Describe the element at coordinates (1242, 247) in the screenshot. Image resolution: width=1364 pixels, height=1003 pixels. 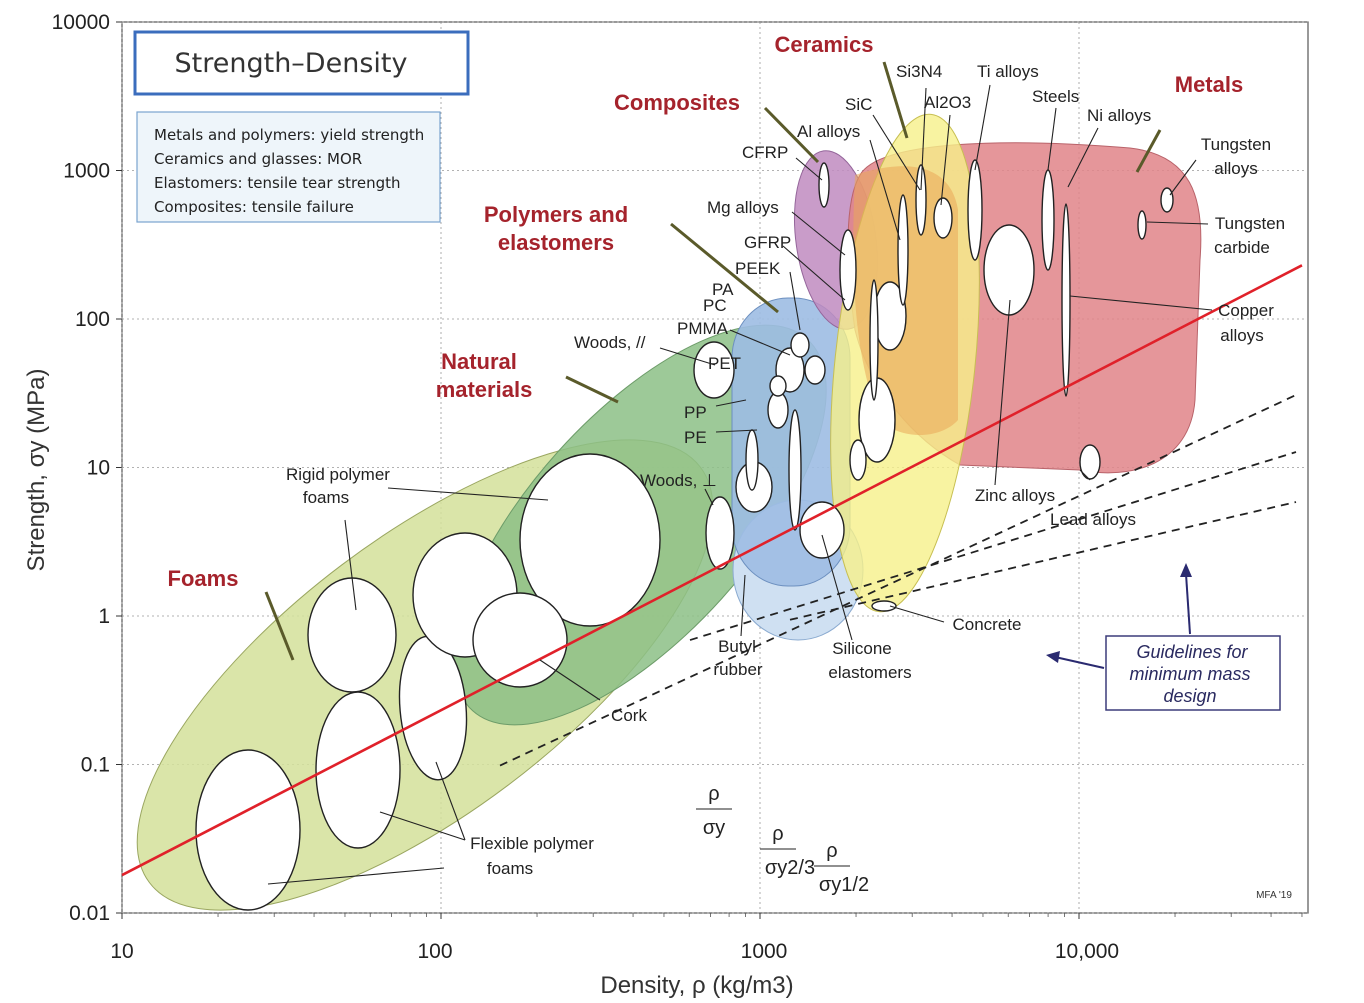
I see `material-label-carbide: carbide` at that location.